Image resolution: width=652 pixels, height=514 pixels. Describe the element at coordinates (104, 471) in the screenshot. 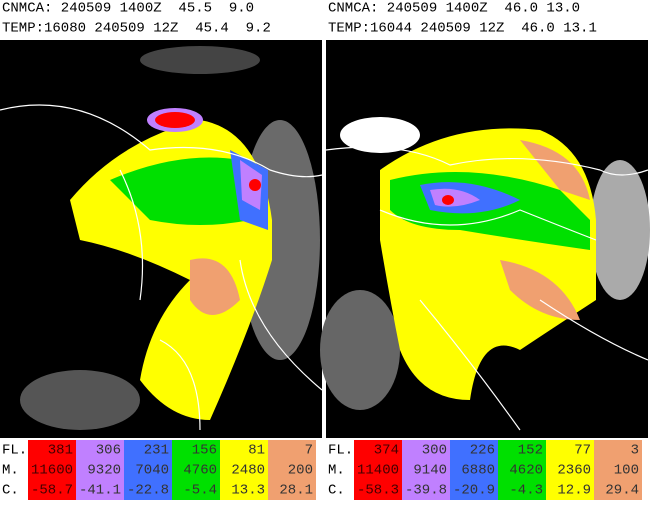

I see `legend-value: 9320` at that location.